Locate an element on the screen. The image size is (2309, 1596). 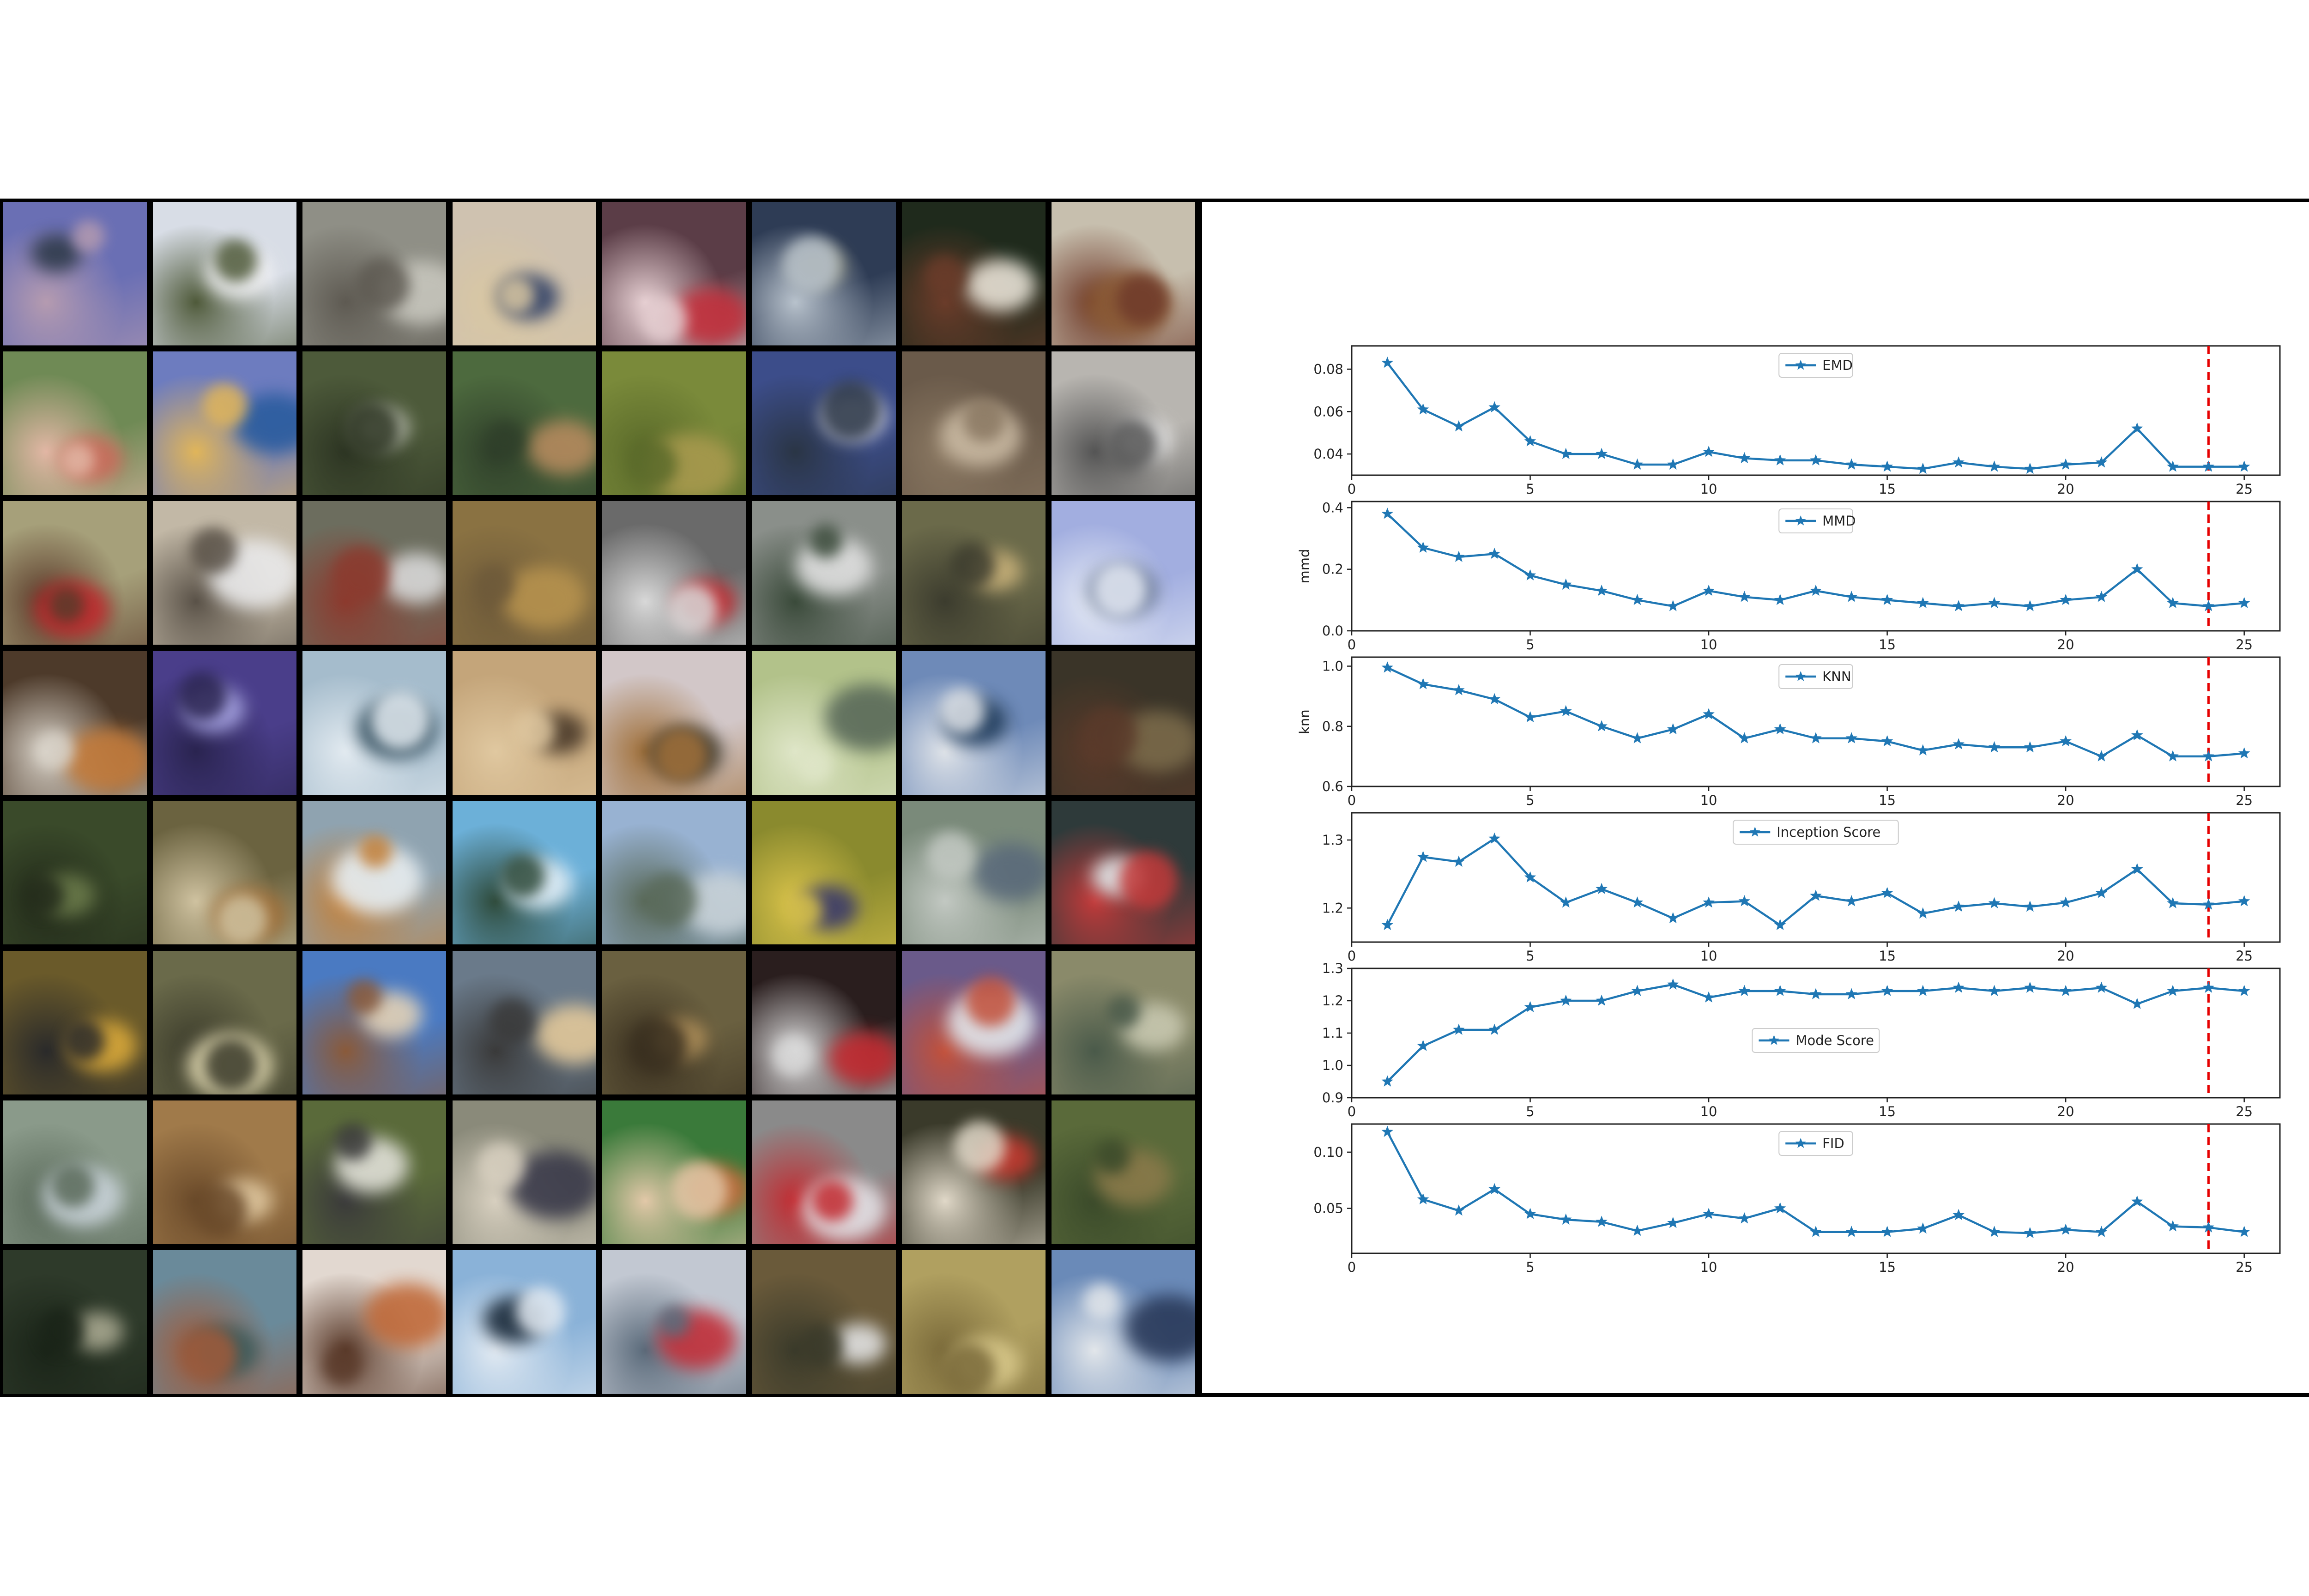
y-tick-label: 0.0 is located at coordinates (1333, 631).